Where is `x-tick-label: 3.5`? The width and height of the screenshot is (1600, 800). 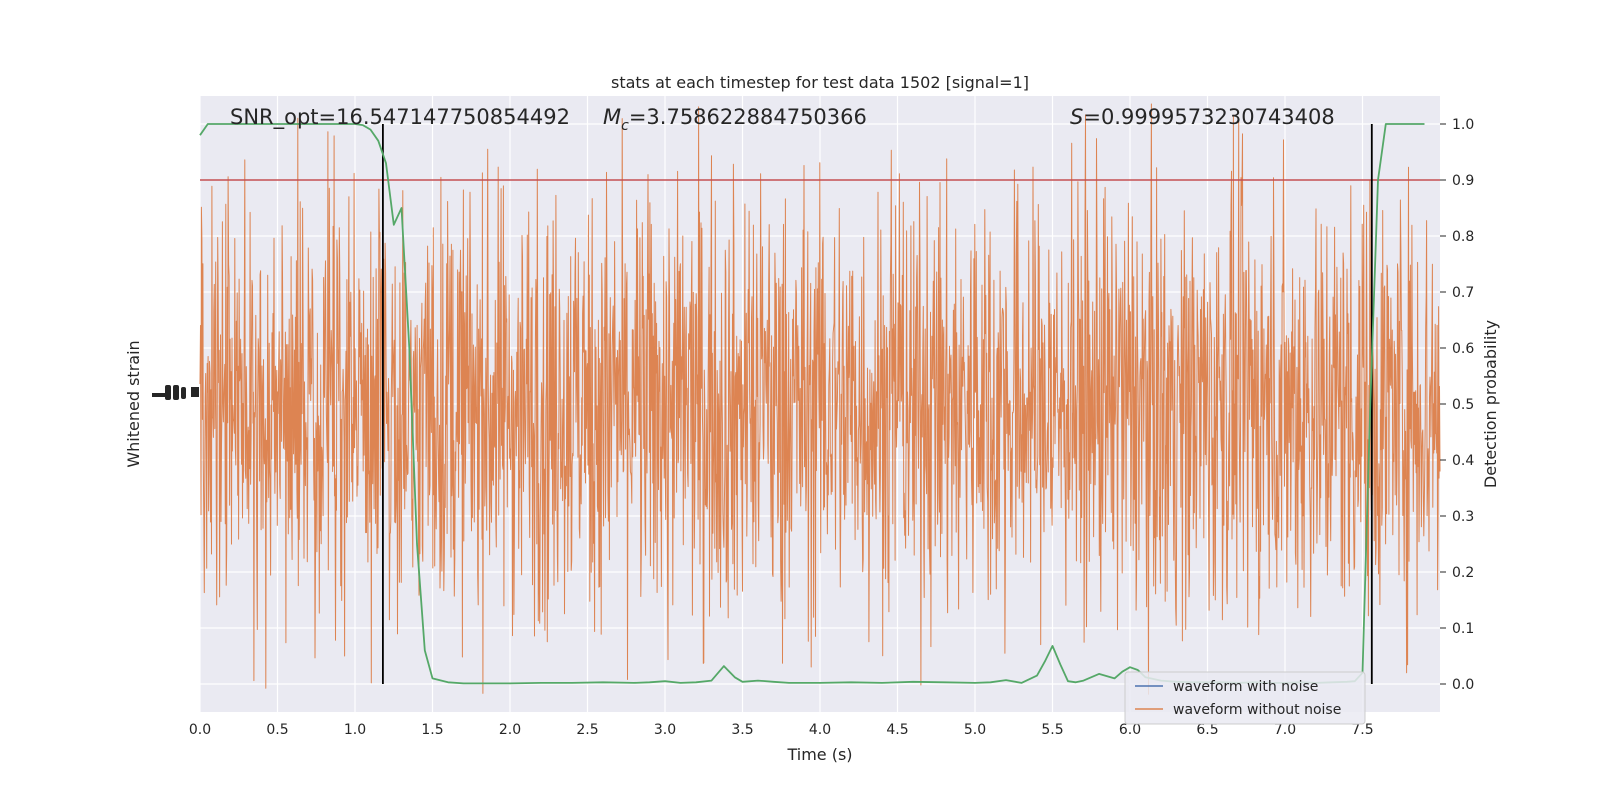 x-tick-label: 3.5 is located at coordinates (742, 730).